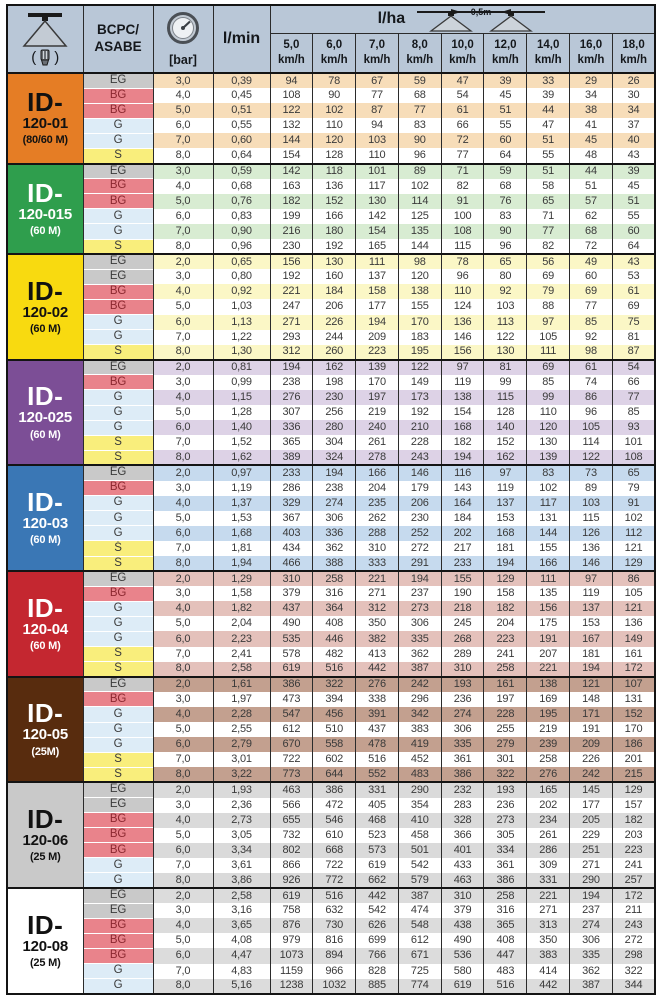 Image resolution: width=660 pixels, height=1000 pixels. I want to click on rate-cell: 387, so click(419, 669).